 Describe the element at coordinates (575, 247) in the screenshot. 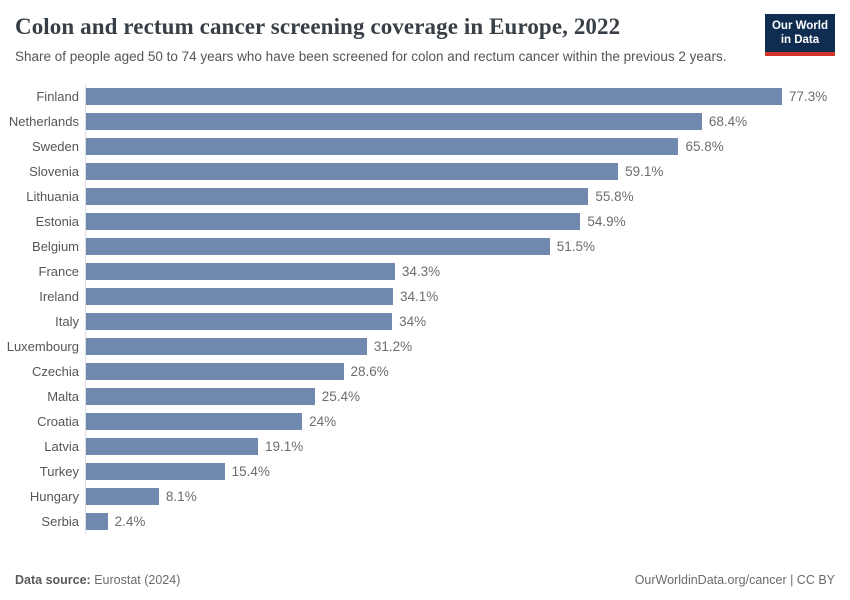

I see `bar-value-label: 51.5%` at that location.